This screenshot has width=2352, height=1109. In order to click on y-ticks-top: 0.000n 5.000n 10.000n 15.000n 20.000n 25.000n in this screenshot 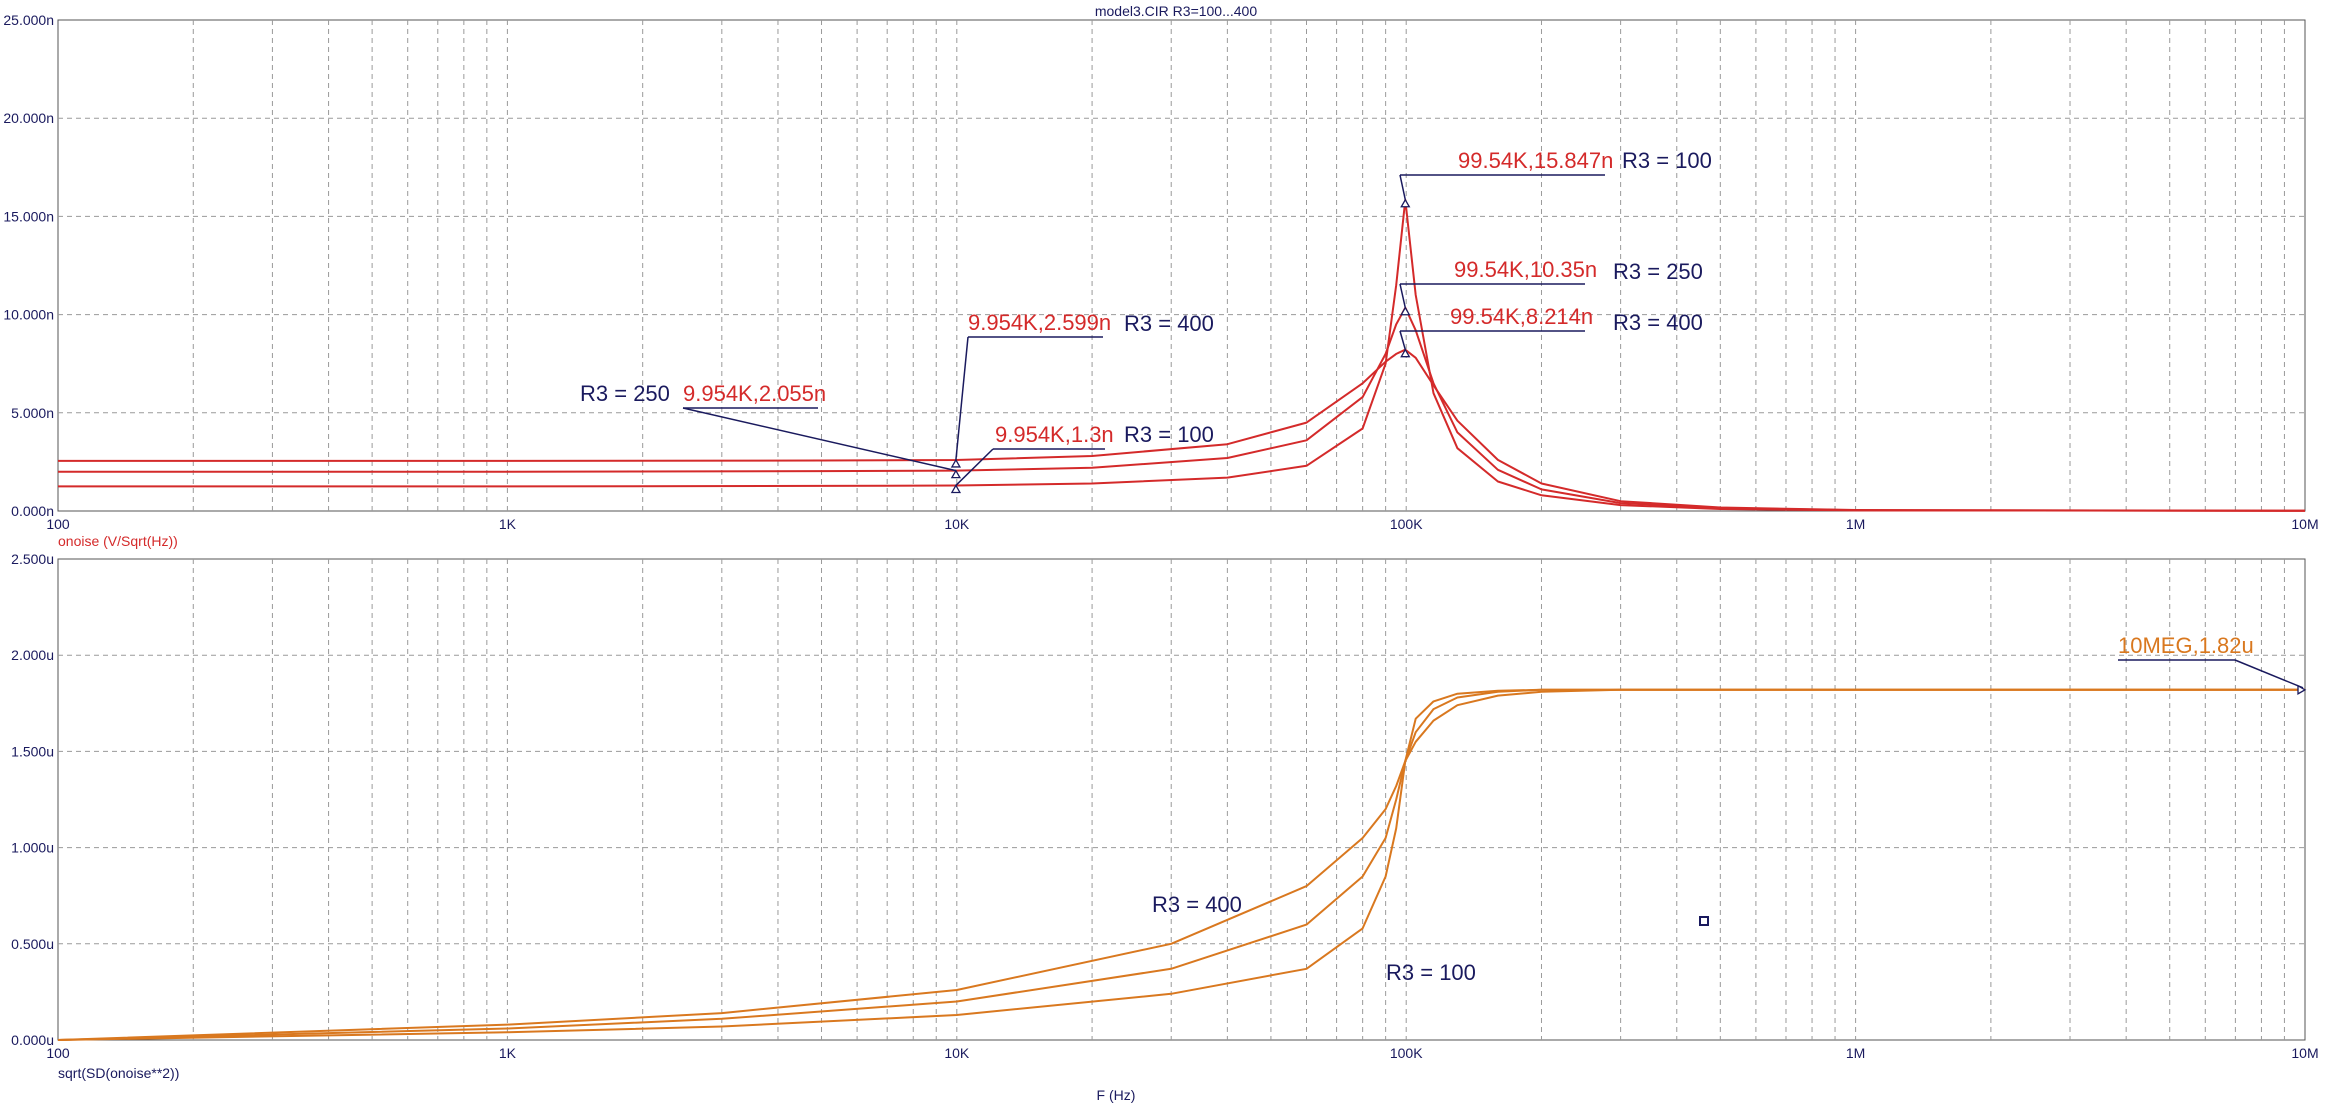, I will do `click(28, 265)`.